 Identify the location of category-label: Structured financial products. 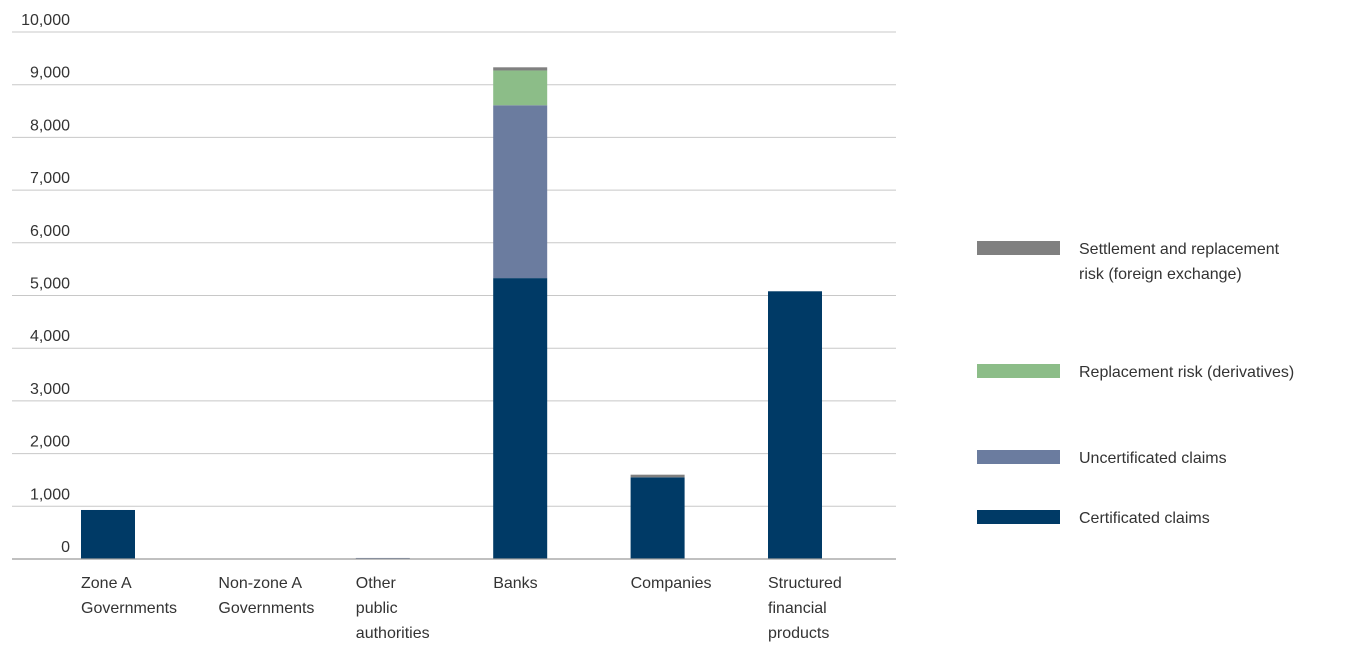
(805, 608).